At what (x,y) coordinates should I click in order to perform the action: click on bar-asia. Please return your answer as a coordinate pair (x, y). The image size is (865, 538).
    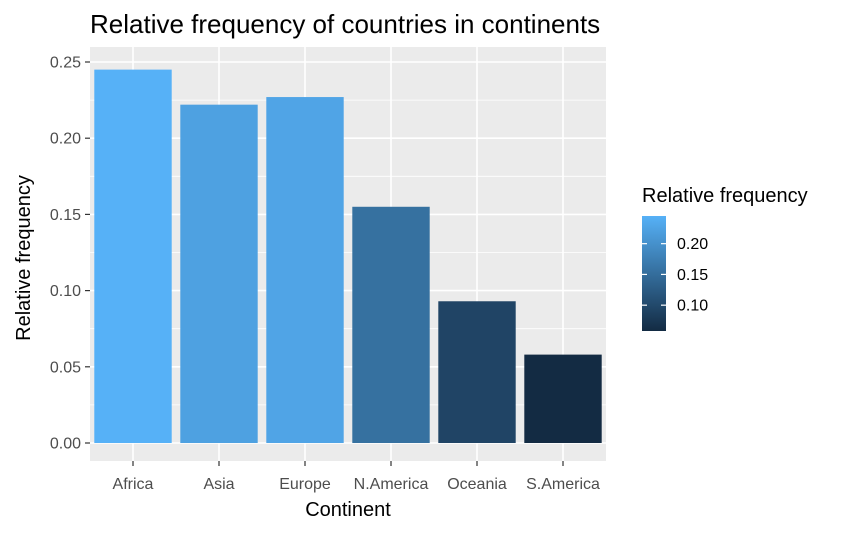
    Looking at the image, I should click on (219, 273).